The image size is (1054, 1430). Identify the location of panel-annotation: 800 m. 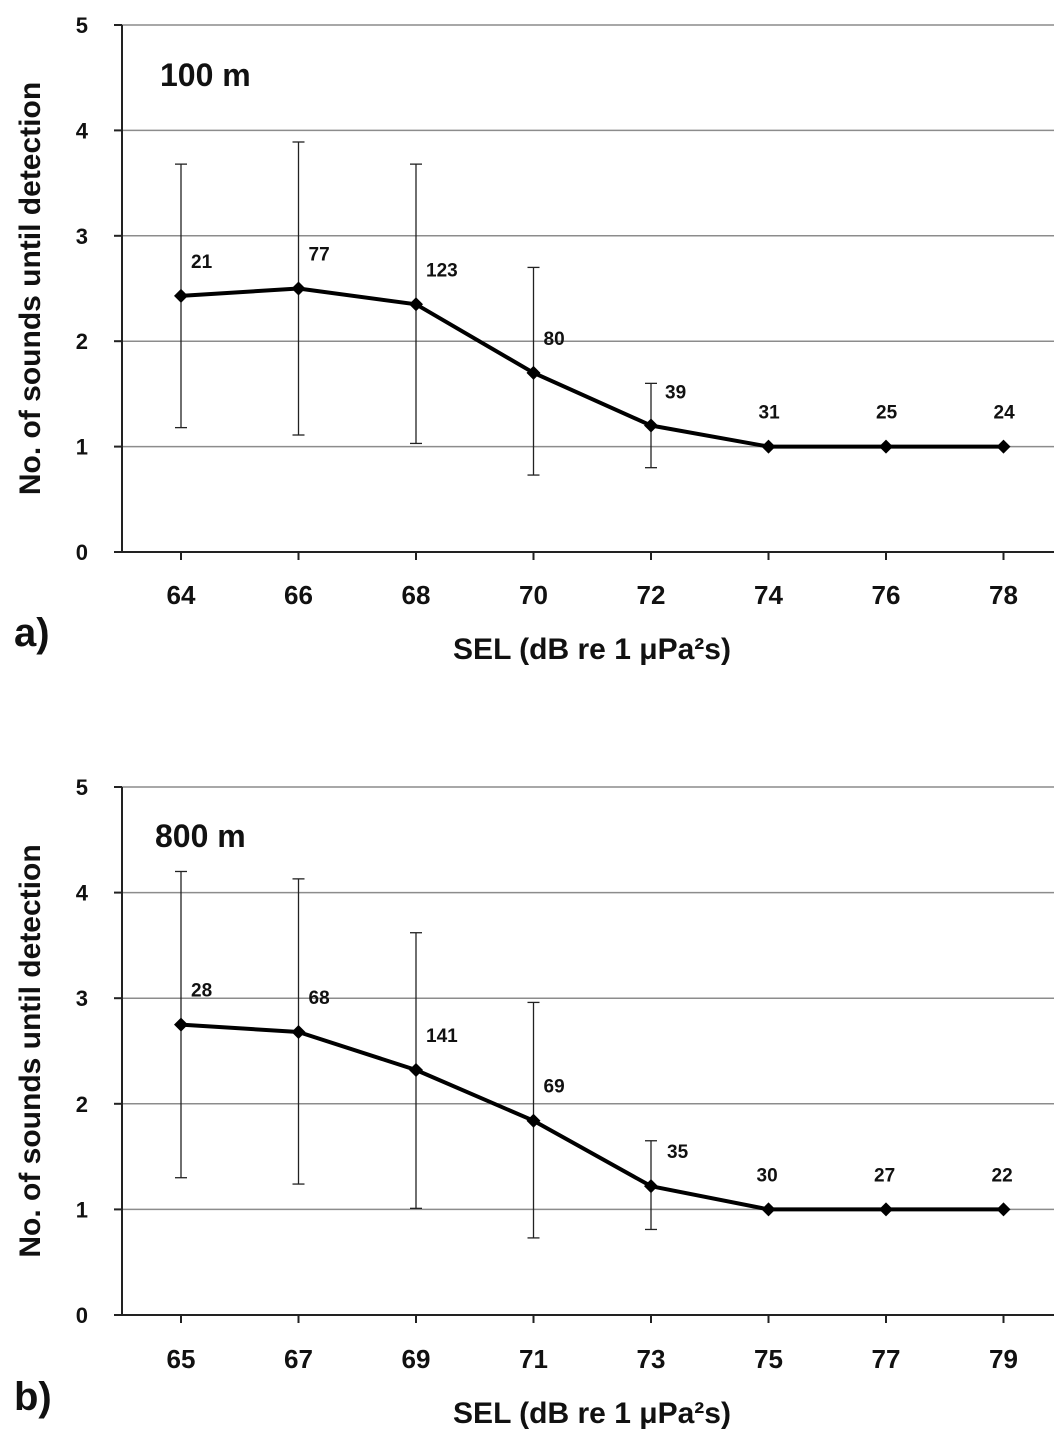
(200, 836).